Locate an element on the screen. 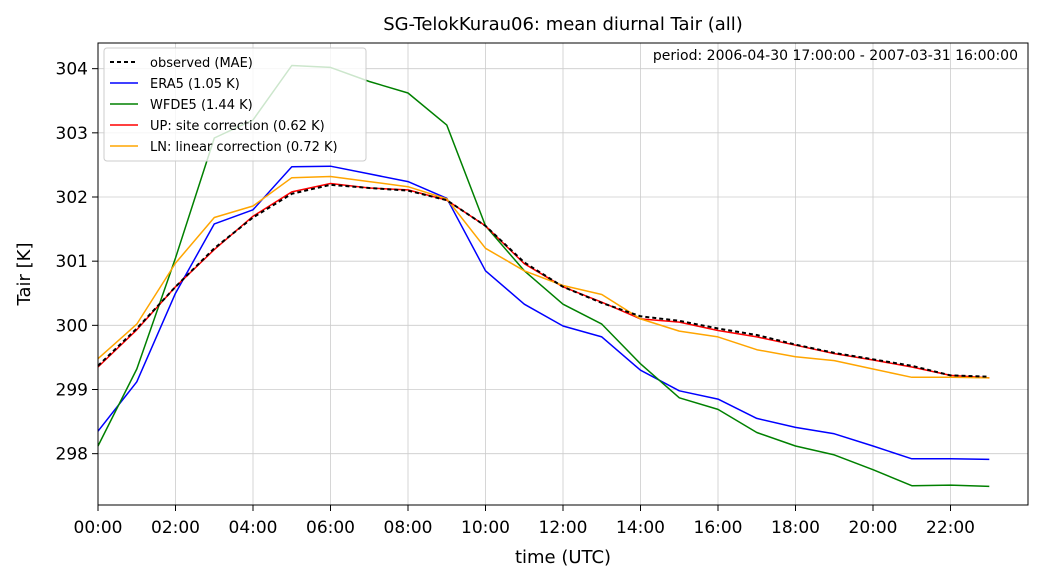 Image resolution: width=1042 pixels, height=583 pixels. y-axis: 298 299 300 301 302 303 304 is located at coordinates (77, 262).